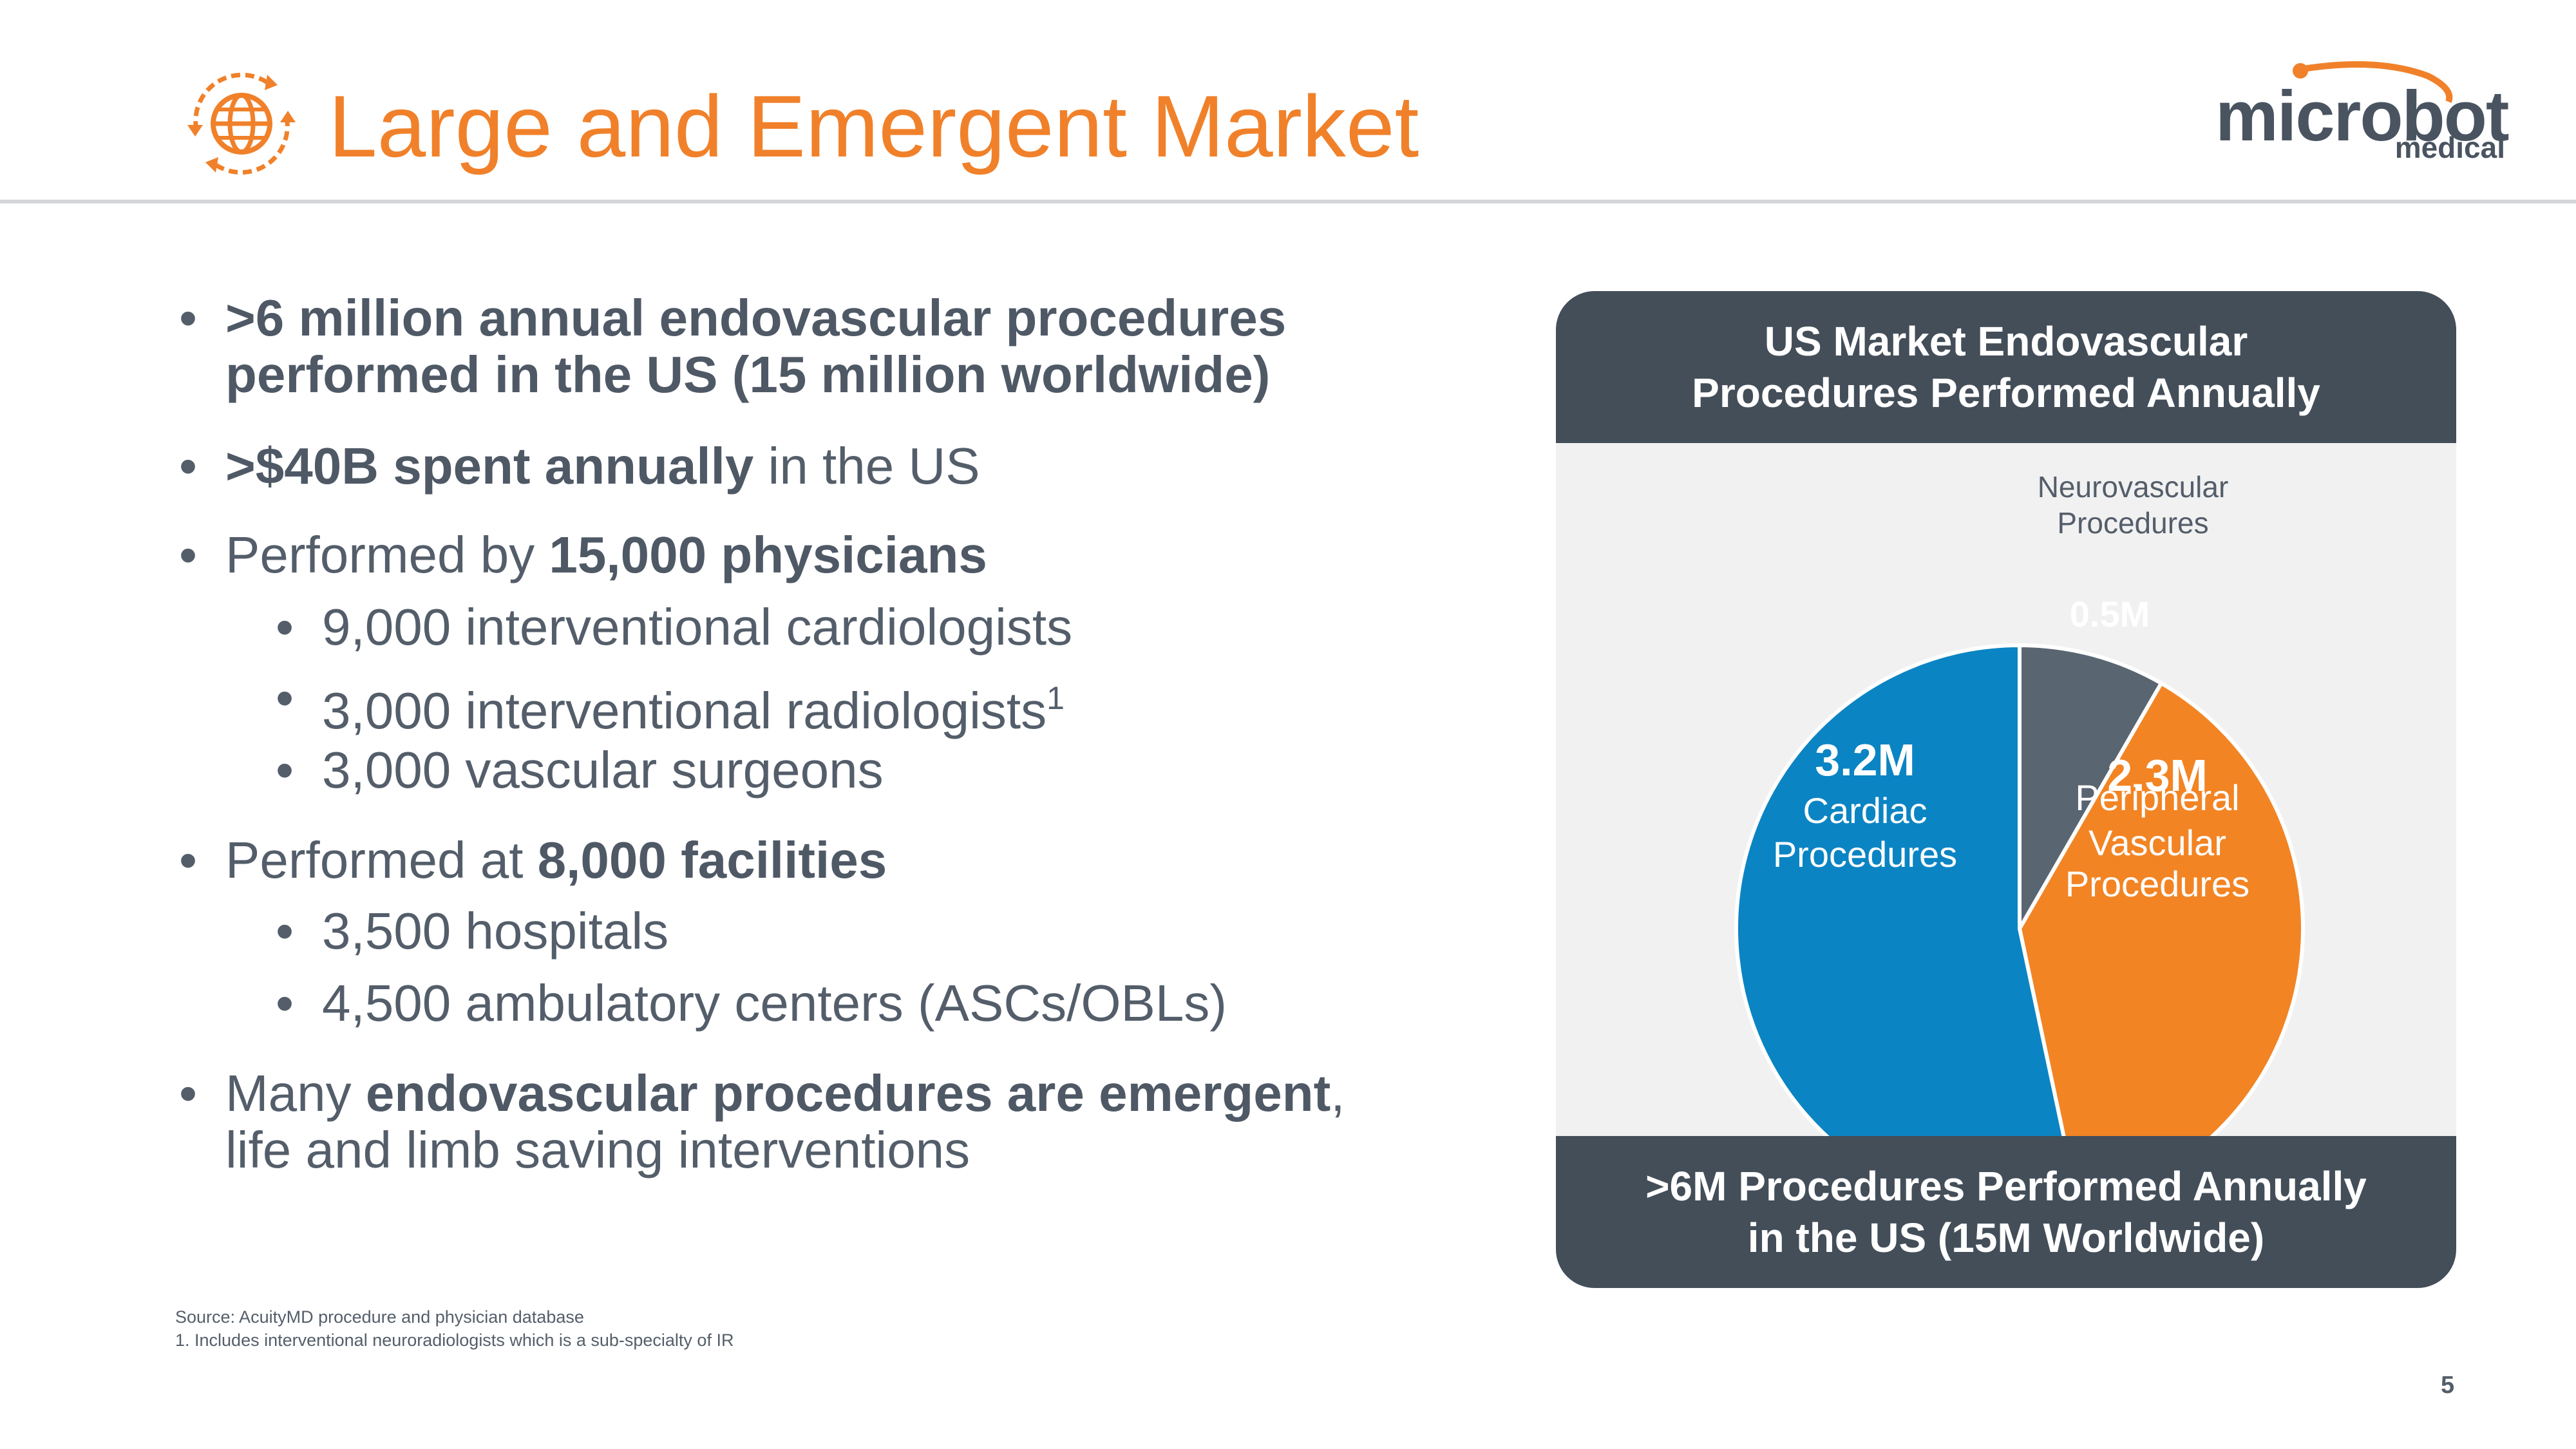 The width and height of the screenshot is (2576, 1449). I want to click on pie-category-label: Cardiac, so click(1865, 811).